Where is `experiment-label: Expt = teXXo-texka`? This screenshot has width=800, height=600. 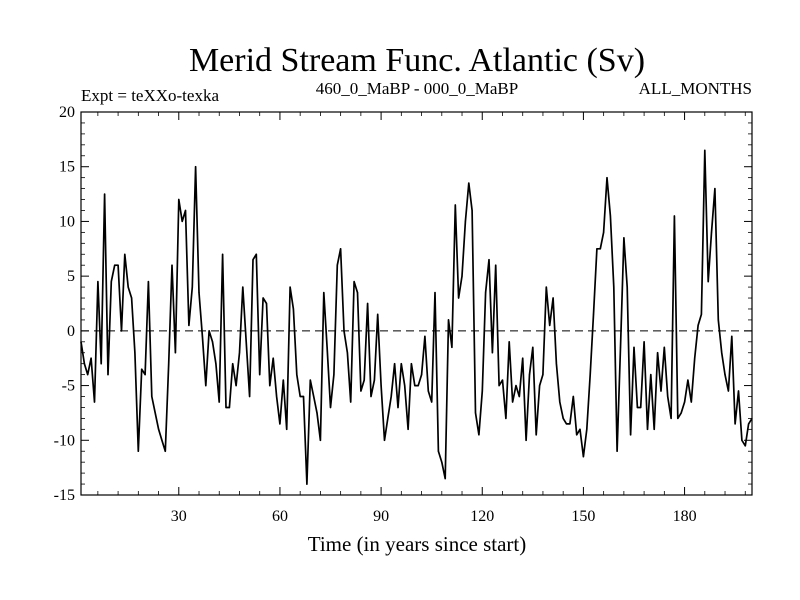 experiment-label: Expt = teXXo-texka is located at coordinates (150, 95).